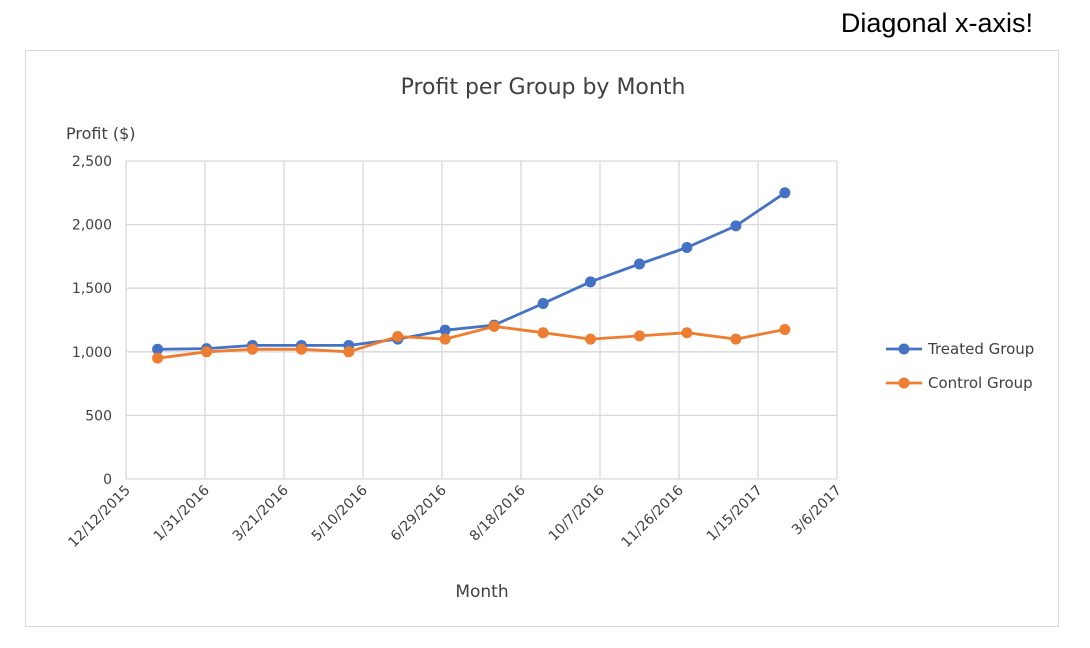  What do you see at coordinates (261, 513) in the screenshot?
I see `x-tick-label: 3/21/2016` at bounding box center [261, 513].